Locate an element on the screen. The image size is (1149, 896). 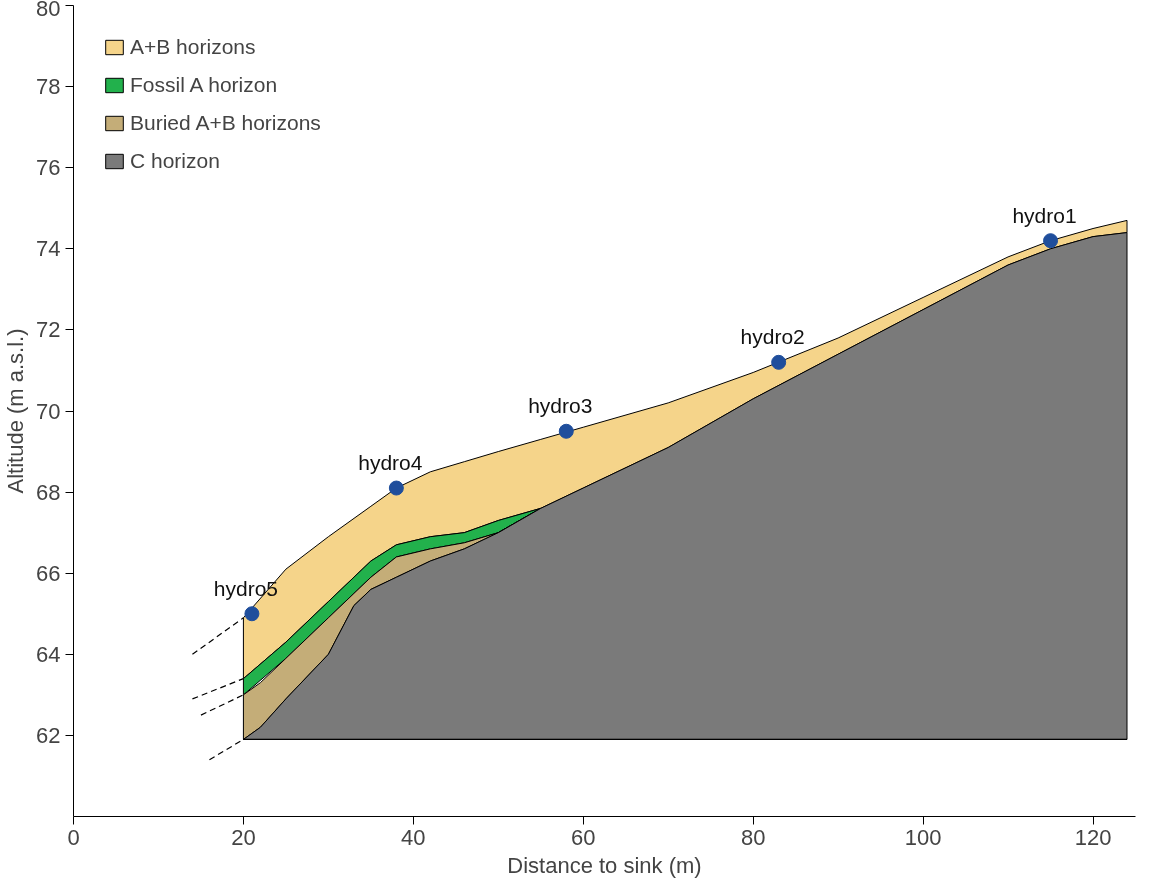
annotation: hydro3 is located at coordinates (560, 406).